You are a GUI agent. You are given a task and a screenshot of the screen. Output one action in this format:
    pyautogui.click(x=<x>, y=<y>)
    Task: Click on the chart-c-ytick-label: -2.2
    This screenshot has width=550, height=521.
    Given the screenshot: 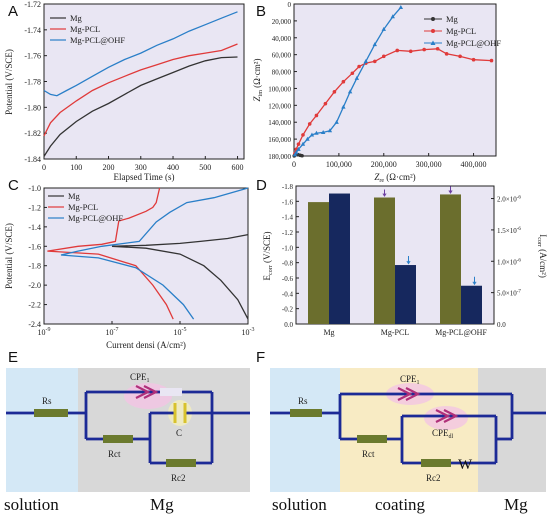 What is the action you would take?
    pyautogui.click(x=34, y=305)
    